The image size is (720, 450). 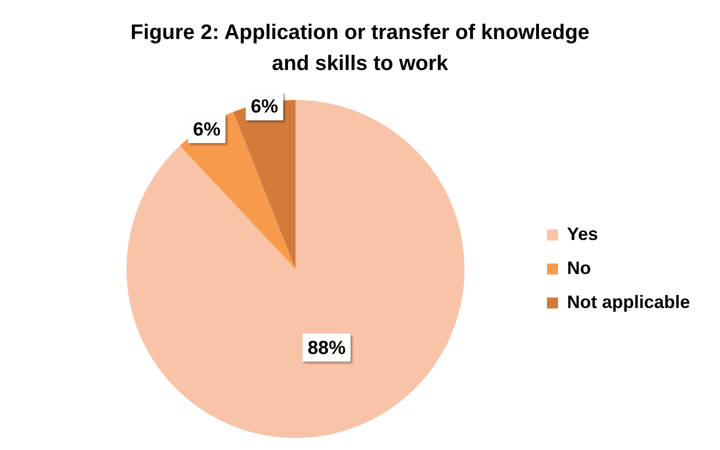 What do you see at coordinates (578, 268) in the screenshot?
I see `legend-label: No` at bounding box center [578, 268].